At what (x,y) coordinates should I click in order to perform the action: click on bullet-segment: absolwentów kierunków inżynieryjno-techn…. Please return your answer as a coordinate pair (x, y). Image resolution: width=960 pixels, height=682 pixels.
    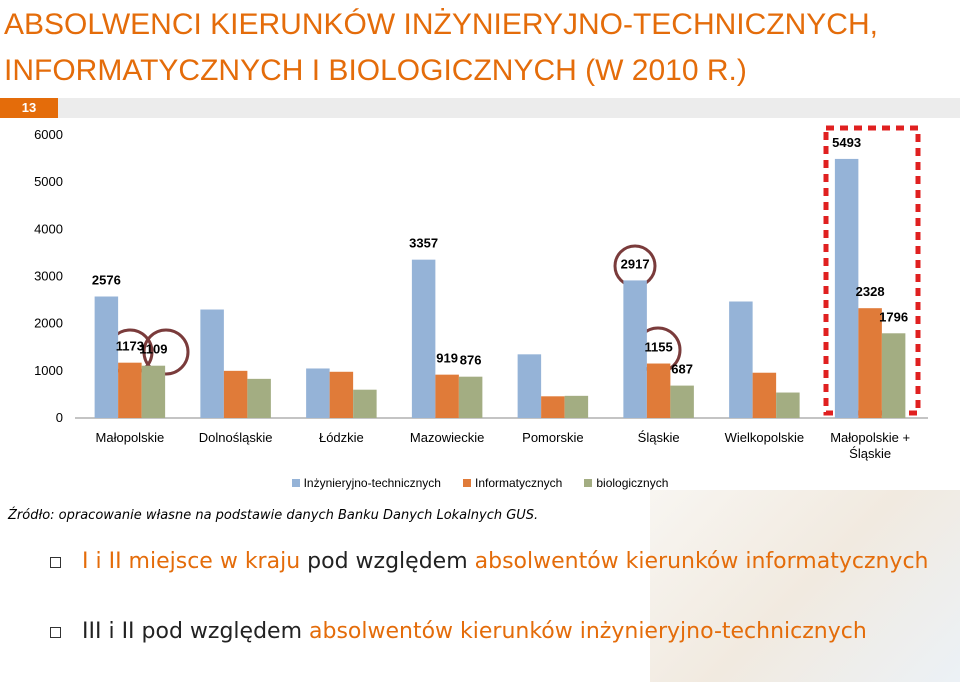
    Looking at the image, I should click on (588, 631).